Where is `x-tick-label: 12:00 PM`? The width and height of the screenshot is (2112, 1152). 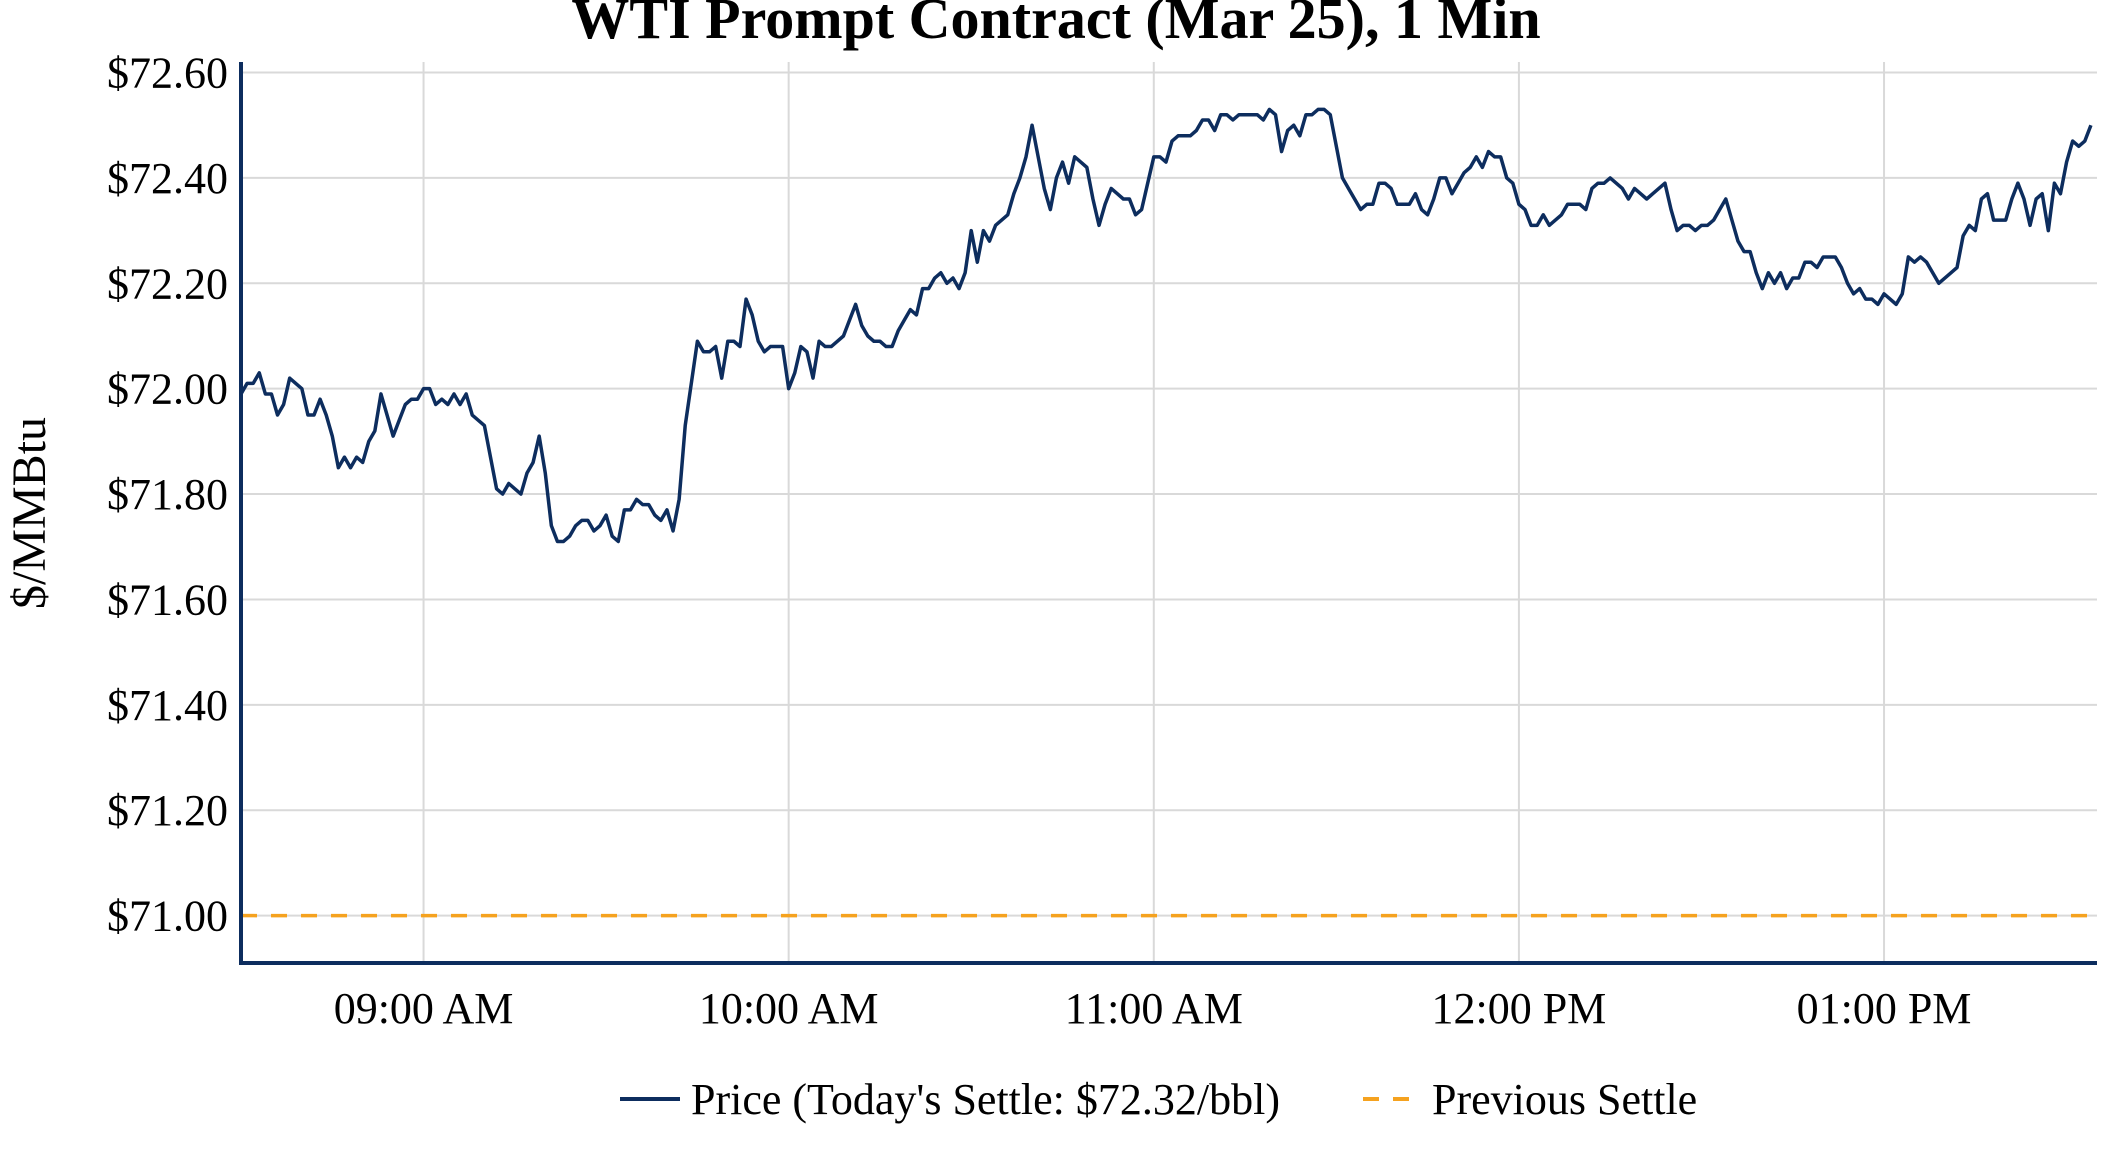
x-tick-label: 12:00 PM is located at coordinates (1518, 1008).